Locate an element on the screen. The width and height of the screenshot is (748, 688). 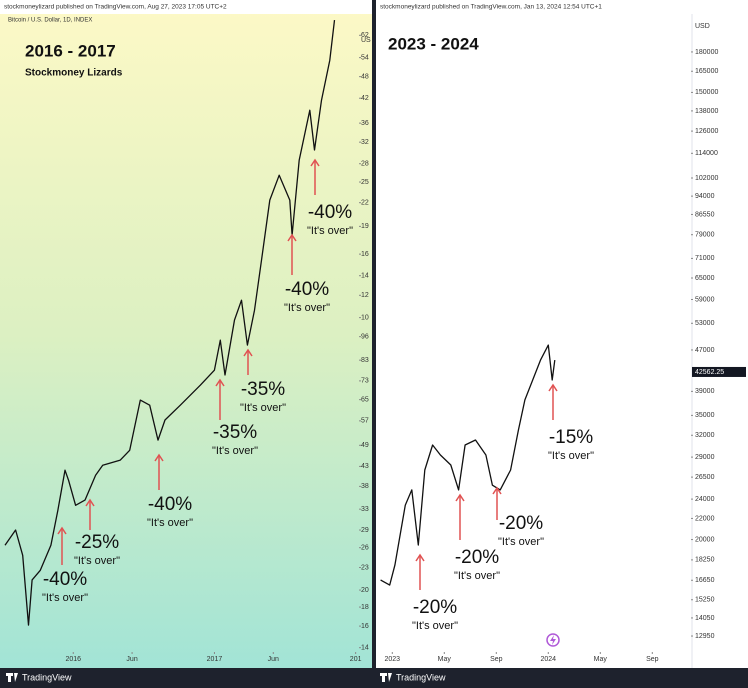
watermark-icon is located at coordinates (553, 640).